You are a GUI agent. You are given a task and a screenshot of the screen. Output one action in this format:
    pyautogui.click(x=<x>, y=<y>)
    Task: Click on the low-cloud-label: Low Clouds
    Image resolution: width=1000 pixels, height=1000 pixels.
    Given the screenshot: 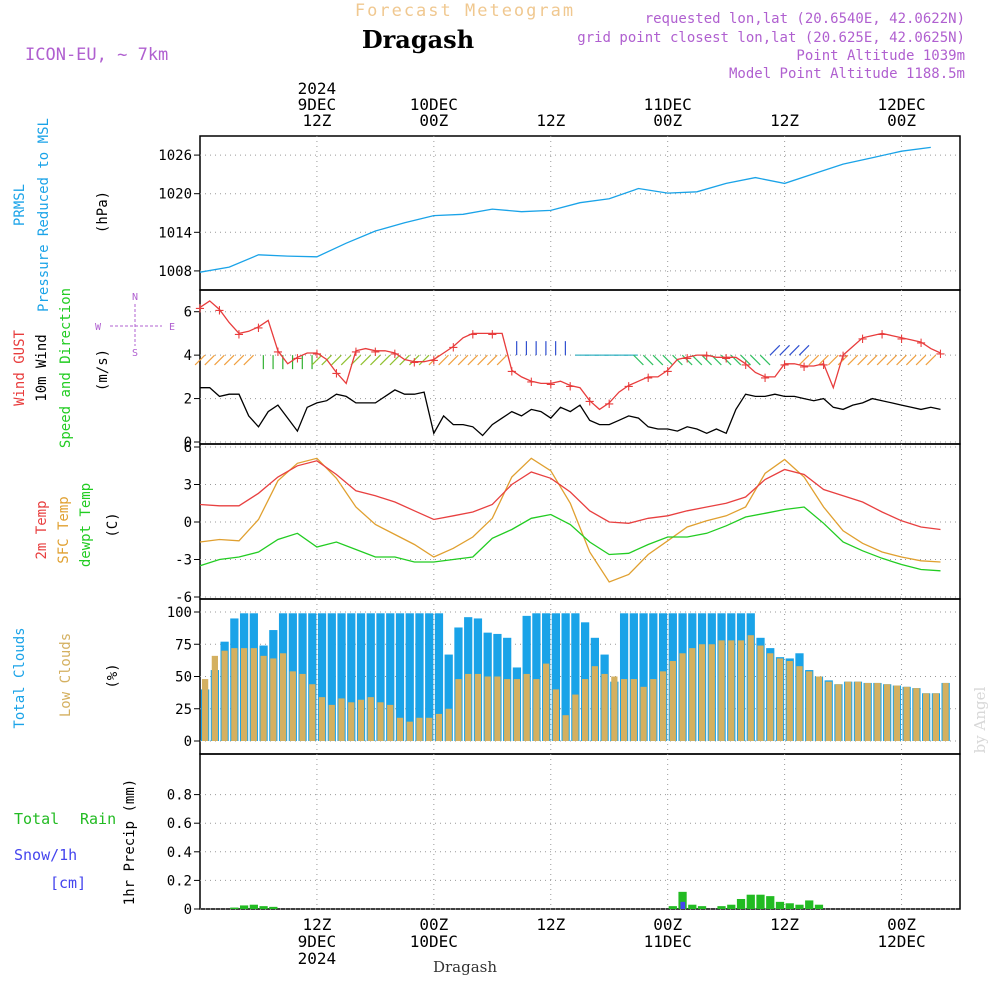 What is the action you would take?
    pyautogui.click(x=66, y=675)
    